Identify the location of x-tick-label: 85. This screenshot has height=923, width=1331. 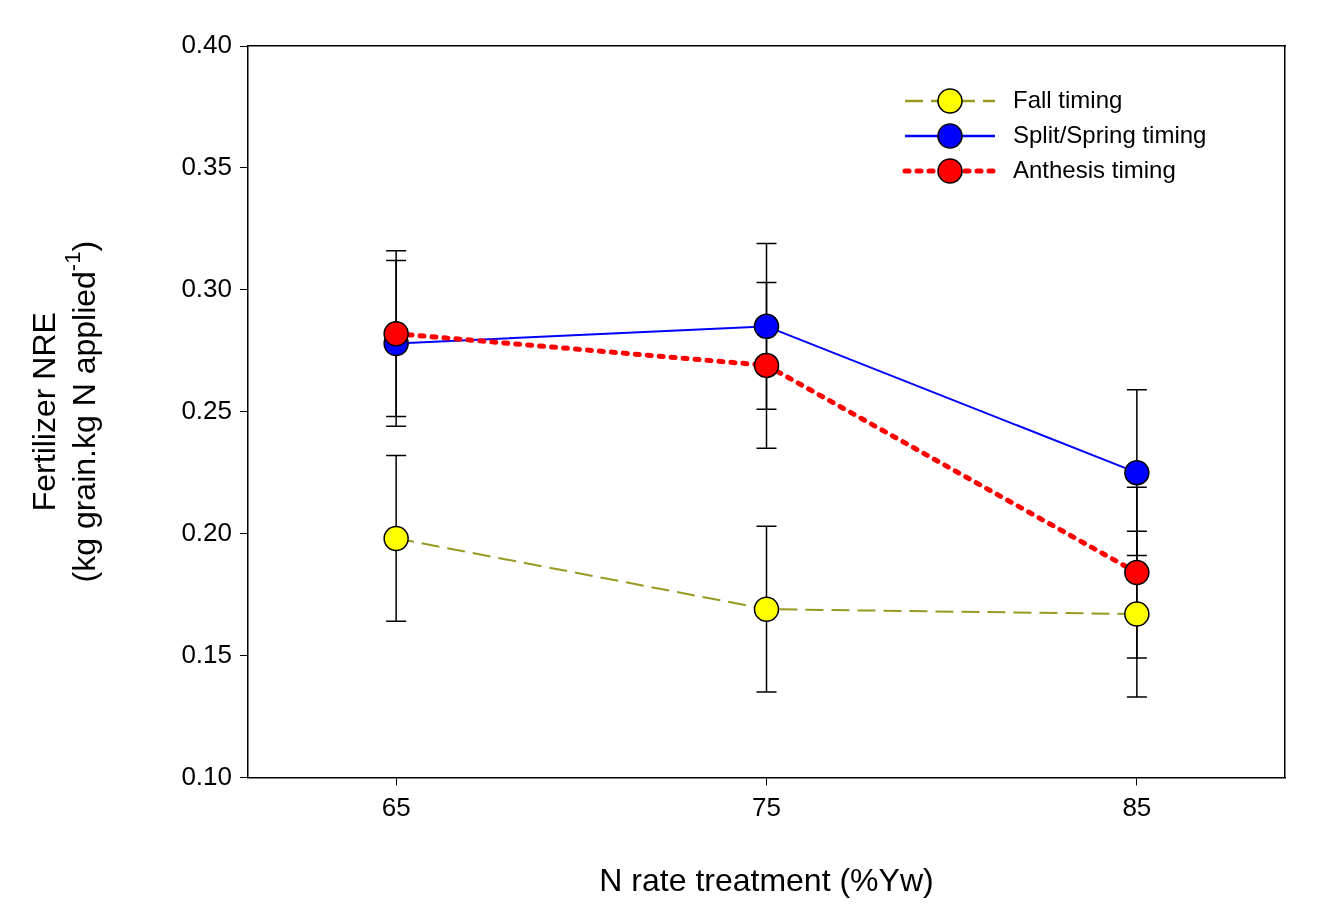
(1137, 807).